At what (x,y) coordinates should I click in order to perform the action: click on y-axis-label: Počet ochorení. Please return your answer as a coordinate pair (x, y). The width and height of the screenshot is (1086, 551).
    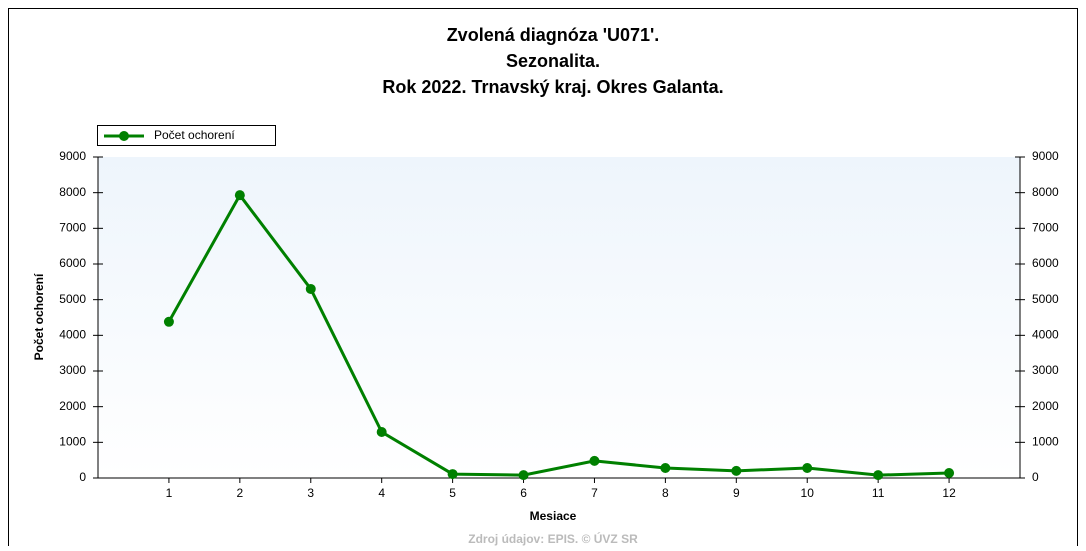
    Looking at the image, I should click on (39, 316).